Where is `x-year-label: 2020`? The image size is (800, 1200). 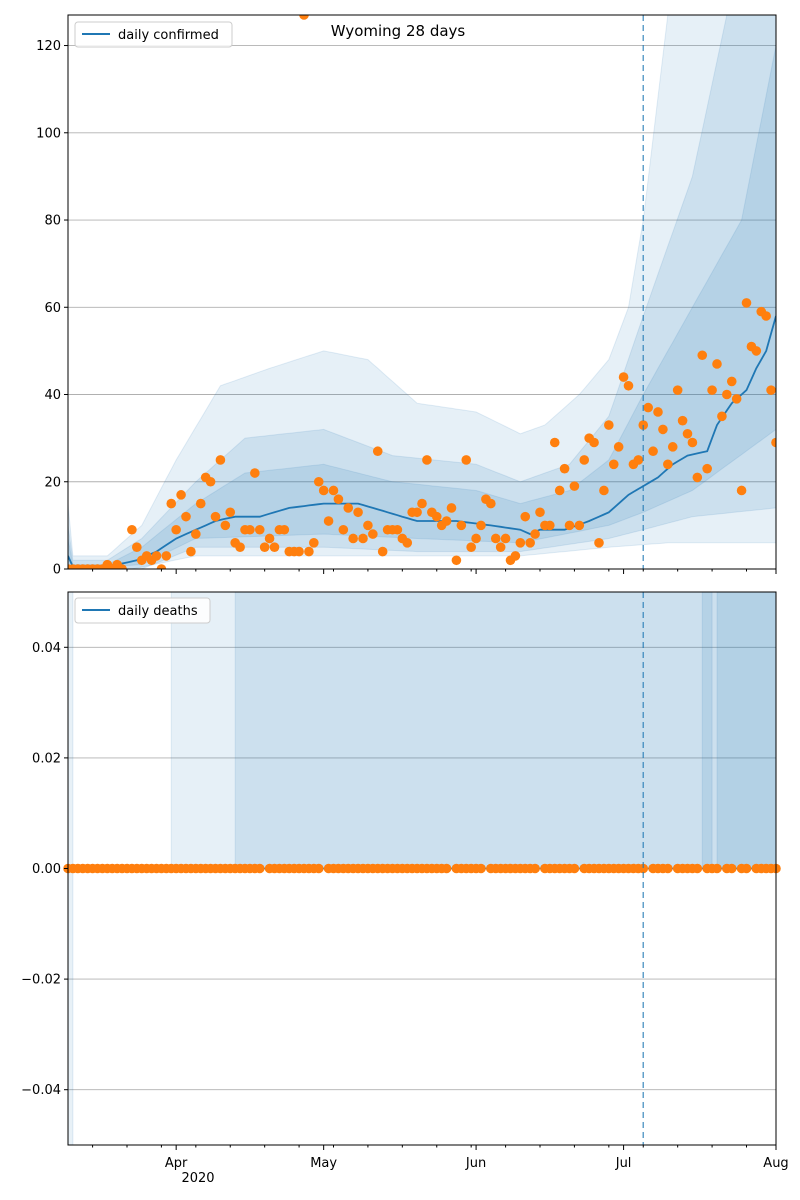 x-year-label: 2020 is located at coordinates (197, 1178).